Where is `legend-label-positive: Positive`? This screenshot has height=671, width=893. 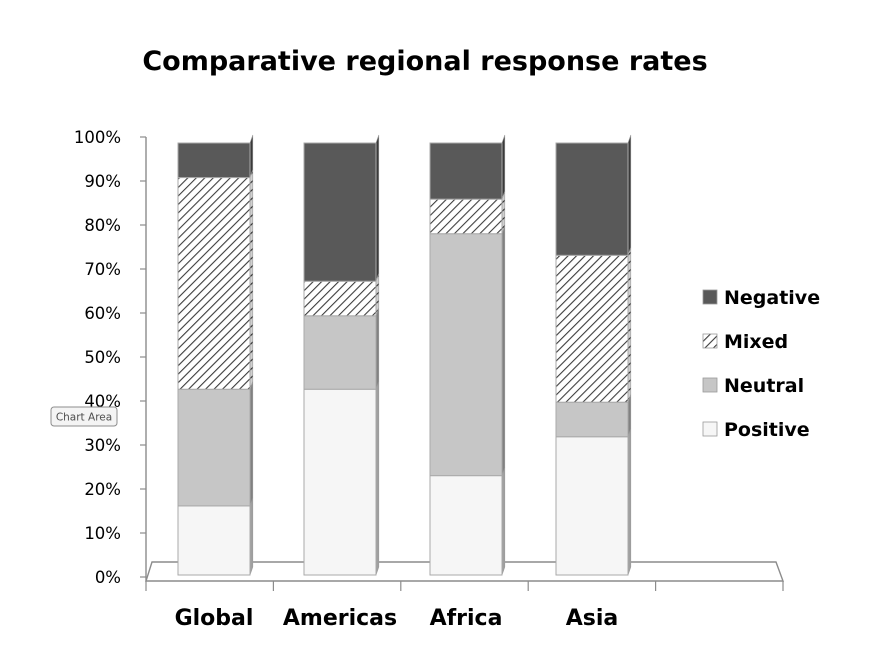 legend-label-positive: Positive is located at coordinates (767, 430).